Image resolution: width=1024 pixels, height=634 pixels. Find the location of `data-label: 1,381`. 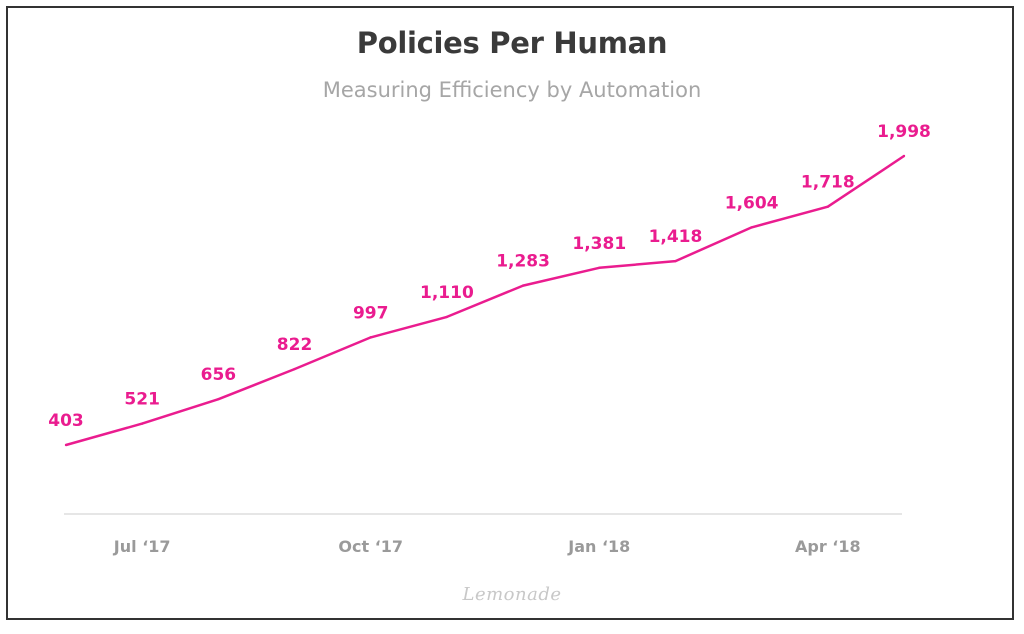

data-label: 1,381 is located at coordinates (599, 244).